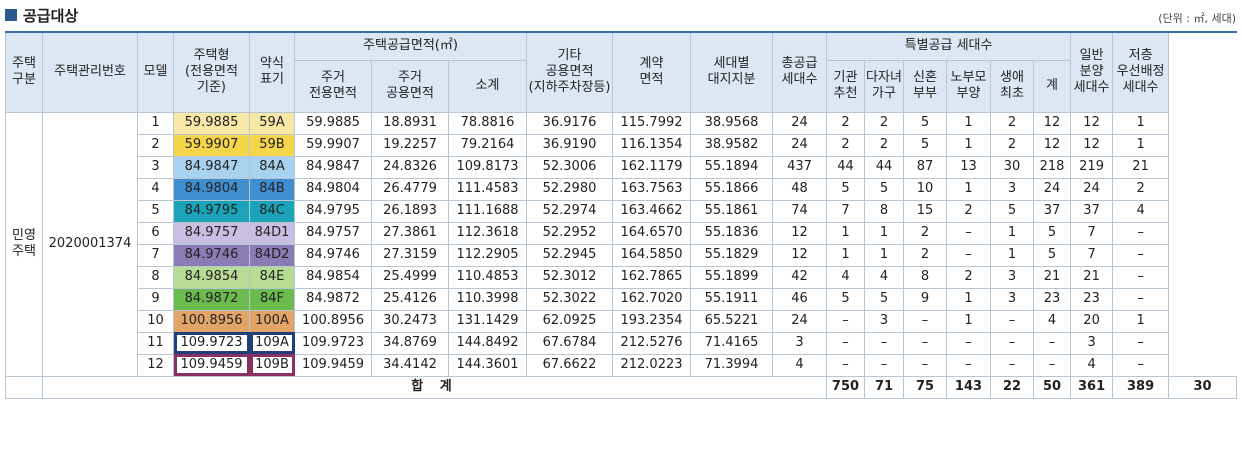  Describe the element at coordinates (1141, 123) in the screenshot. I see `low-floor-cell: 1` at that location.